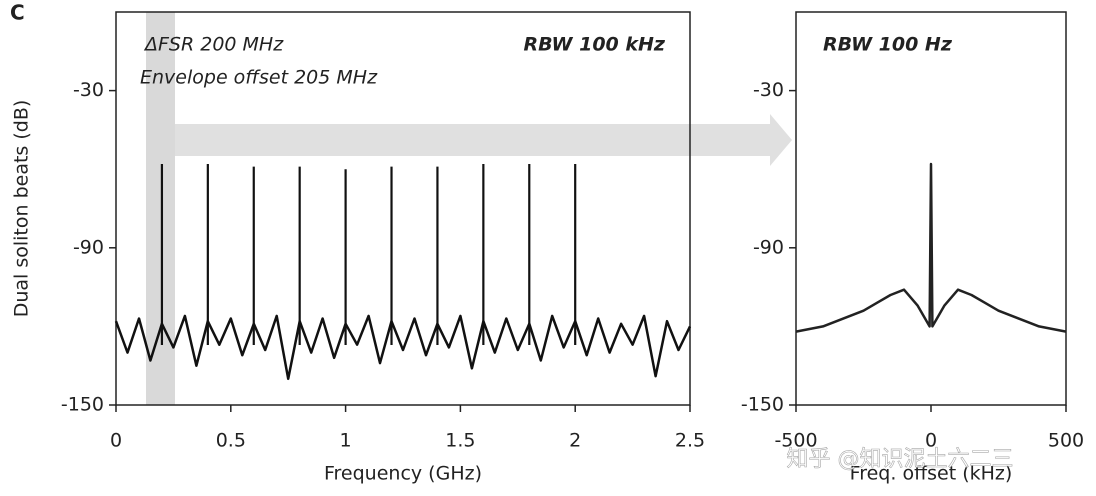 The image size is (1096, 496). I want to click on x-tick-label: 2, so click(575, 441).